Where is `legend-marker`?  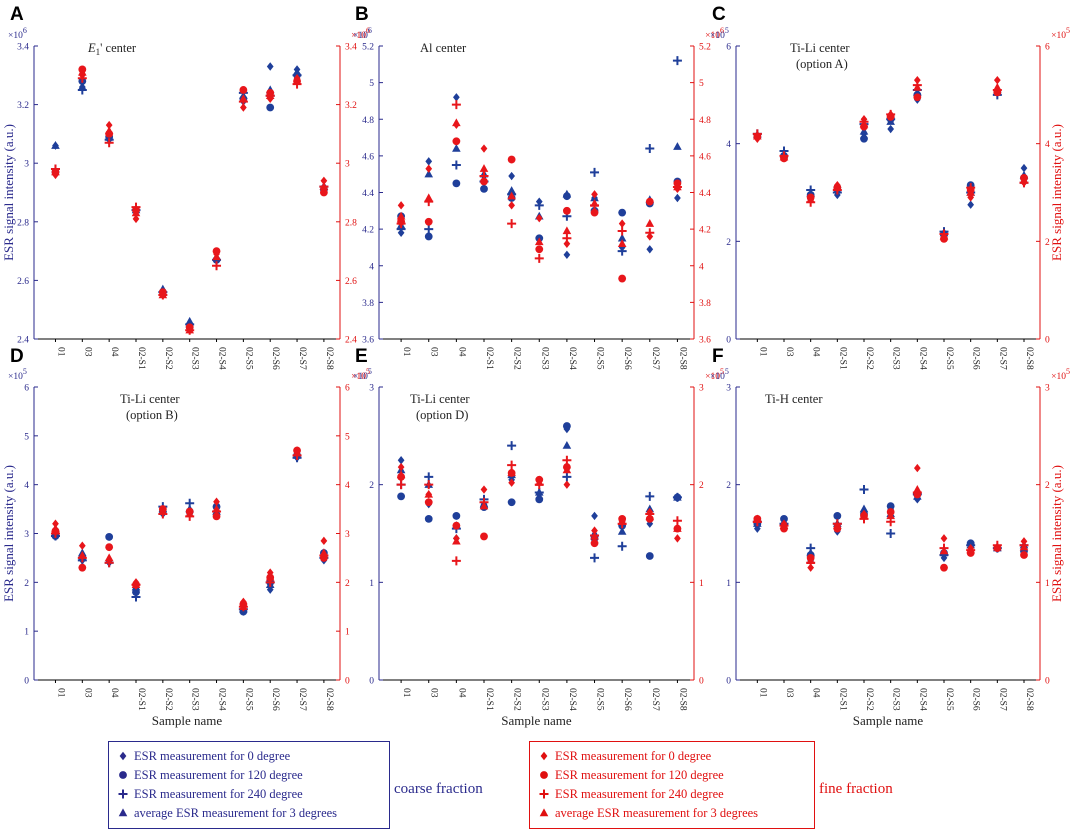
legend-marker is located at coordinates (123, 756).